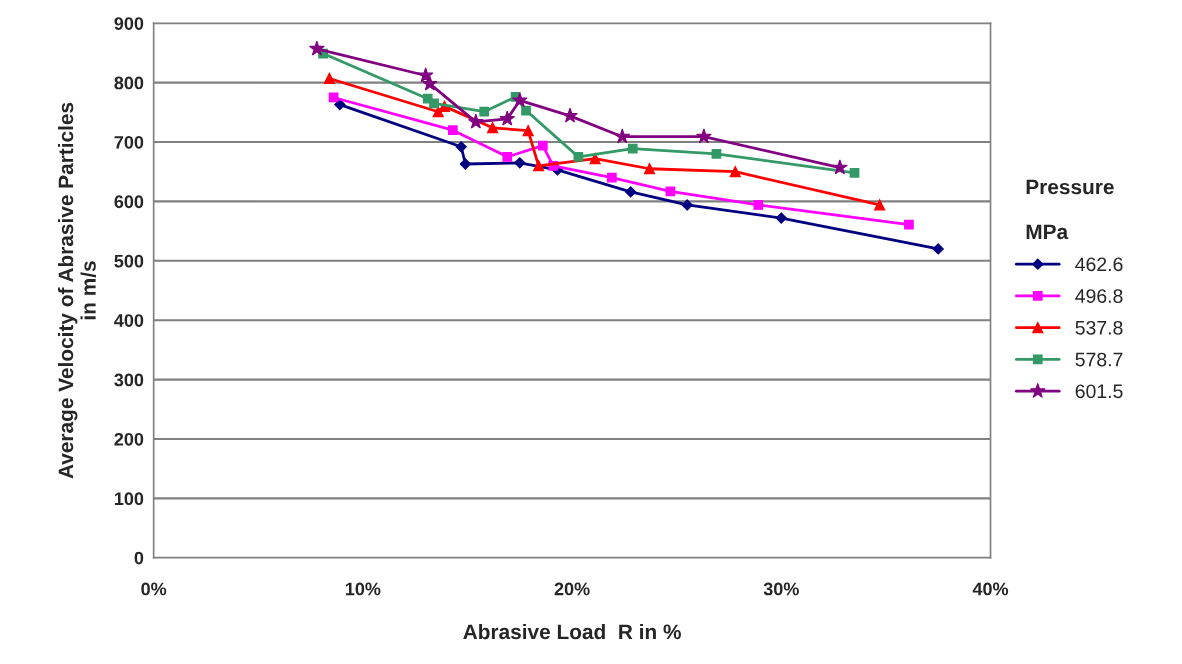  Describe the element at coordinates (129, 202) in the screenshot. I see `y-tick-label: 600` at that location.